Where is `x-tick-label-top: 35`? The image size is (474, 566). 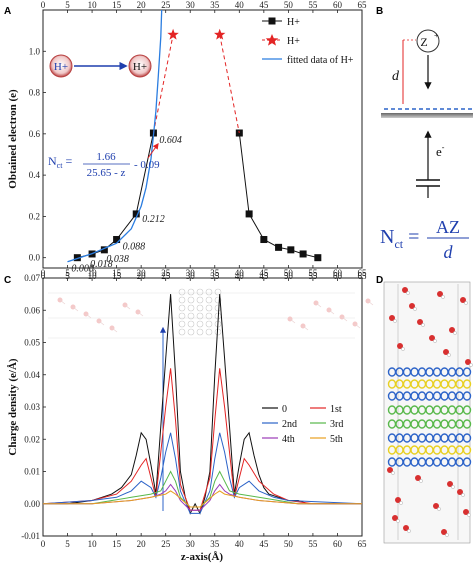 x-tick-label-top: 35 is located at coordinates (215, 5).